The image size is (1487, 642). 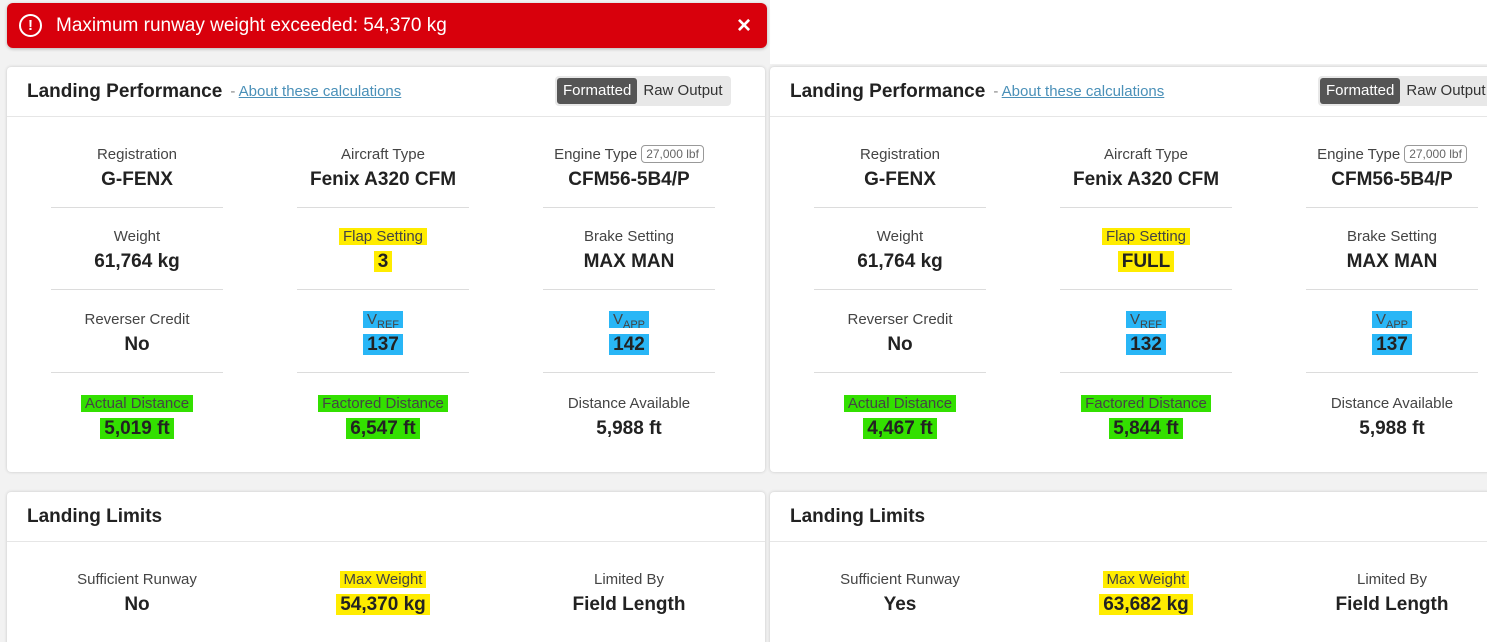 I want to click on label: VAPP, so click(x=1392, y=320).